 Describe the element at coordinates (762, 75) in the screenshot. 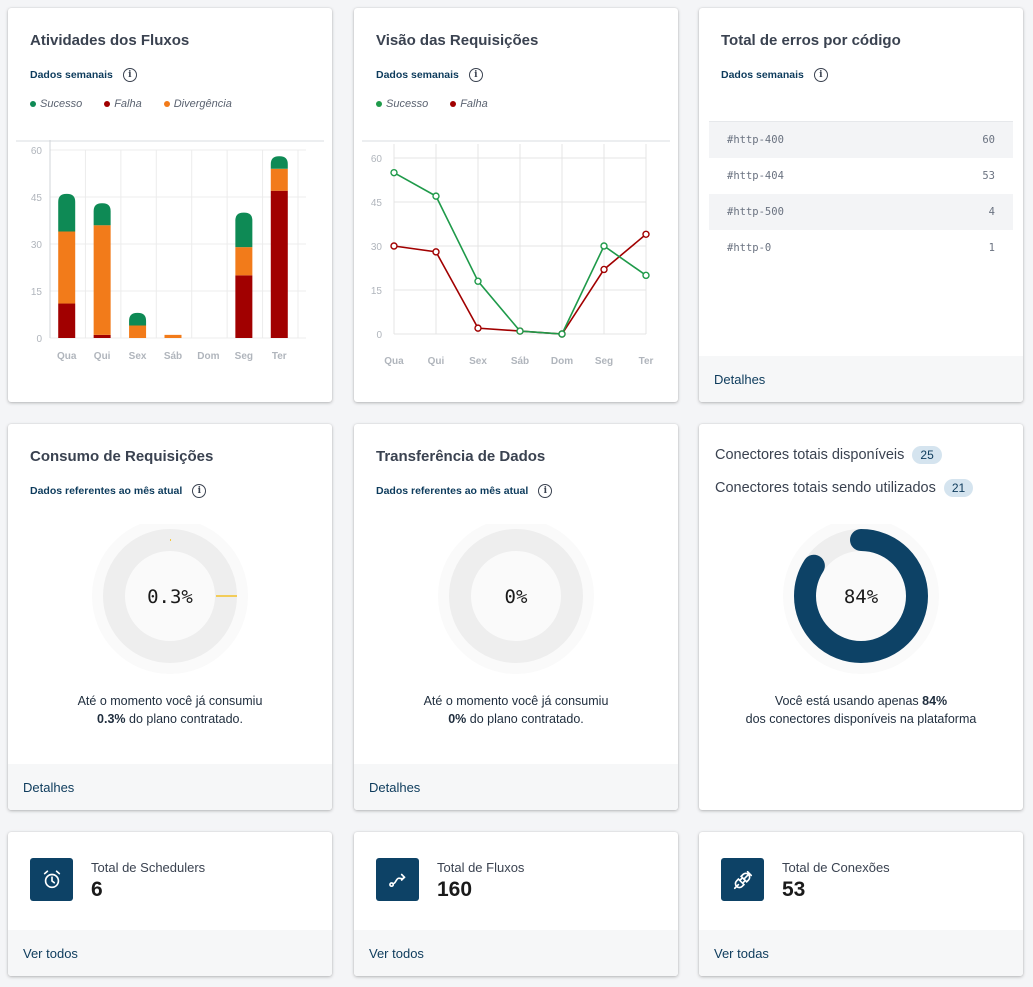

I see `errors-subtitle-text: Dados semanais` at that location.